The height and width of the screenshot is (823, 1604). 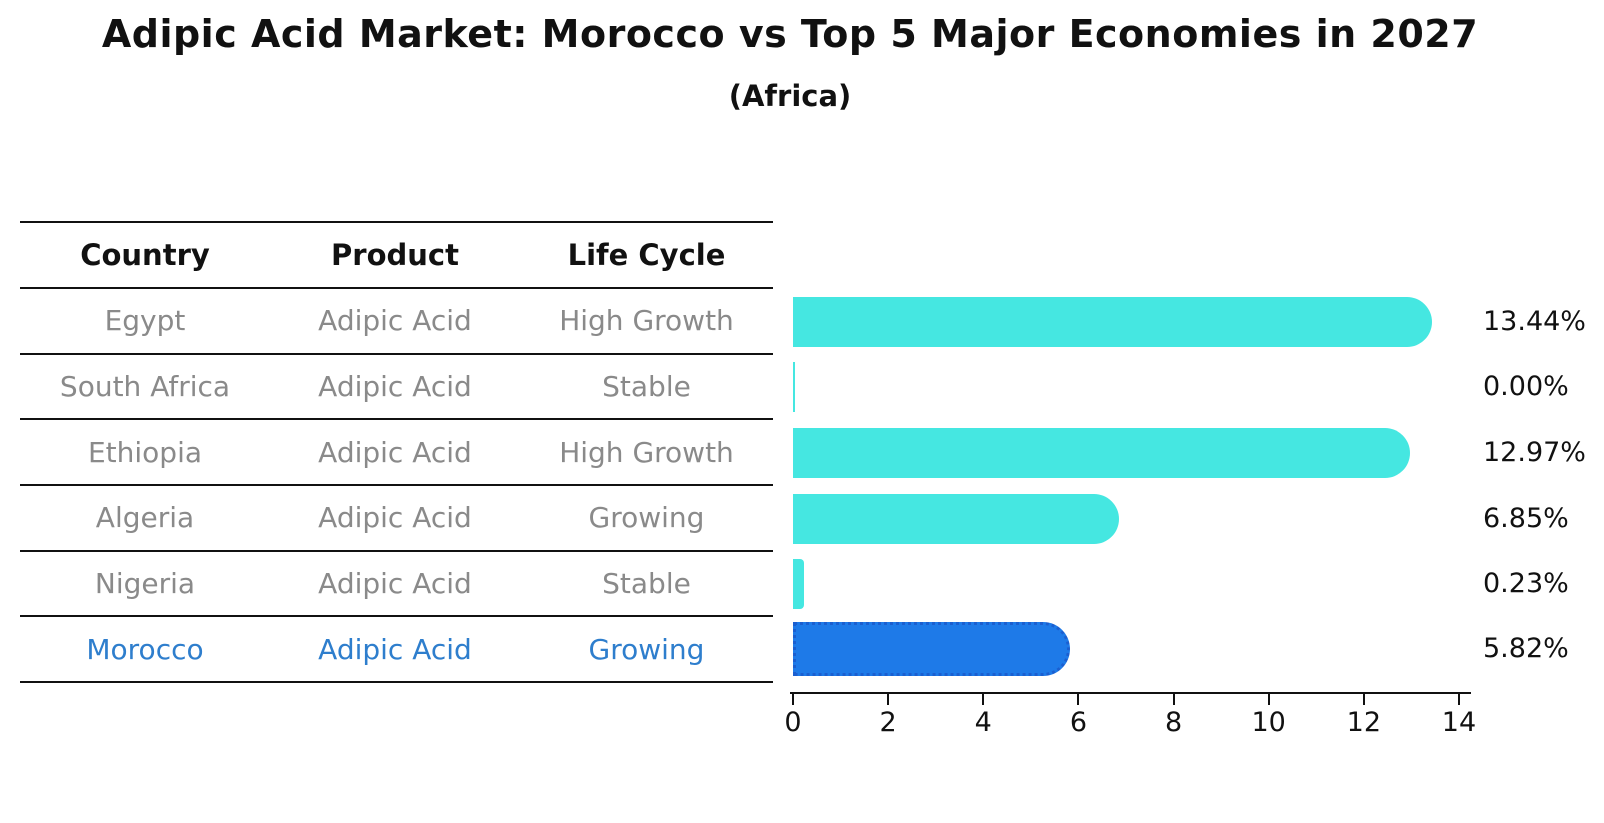 What do you see at coordinates (983, 722) in the screenshot?
I see `x-tick-label: 4` at bounding box center [983, 722].